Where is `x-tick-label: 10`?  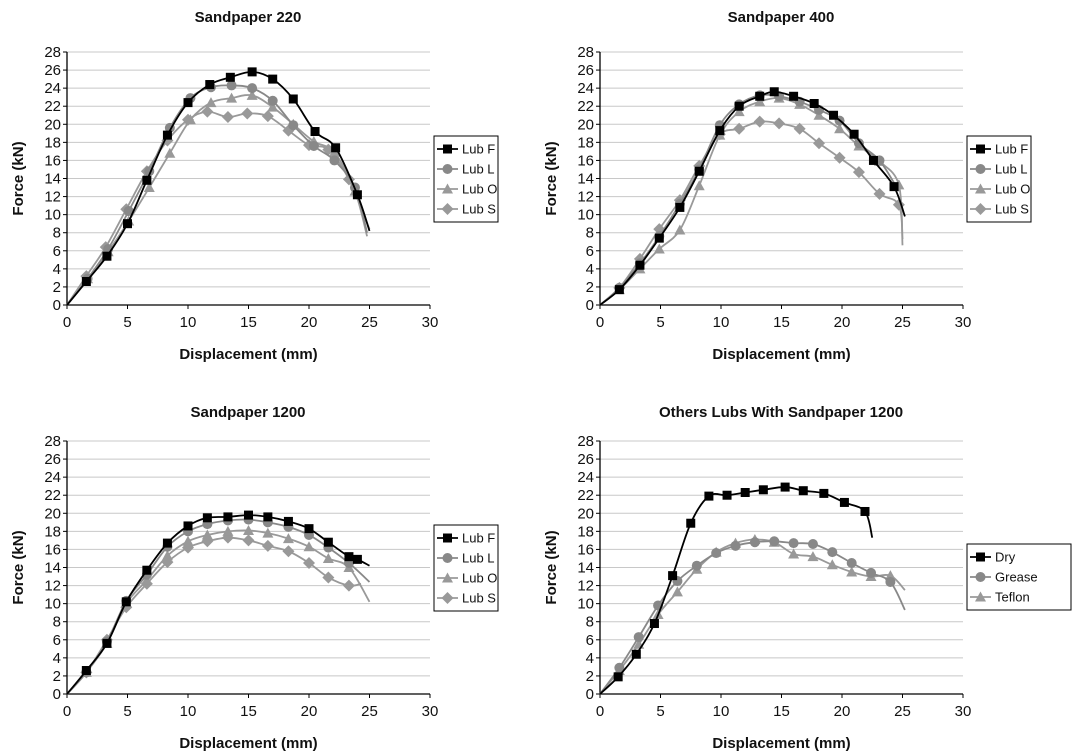
x-tick-label: 10 is located at coordinates (721, 322).